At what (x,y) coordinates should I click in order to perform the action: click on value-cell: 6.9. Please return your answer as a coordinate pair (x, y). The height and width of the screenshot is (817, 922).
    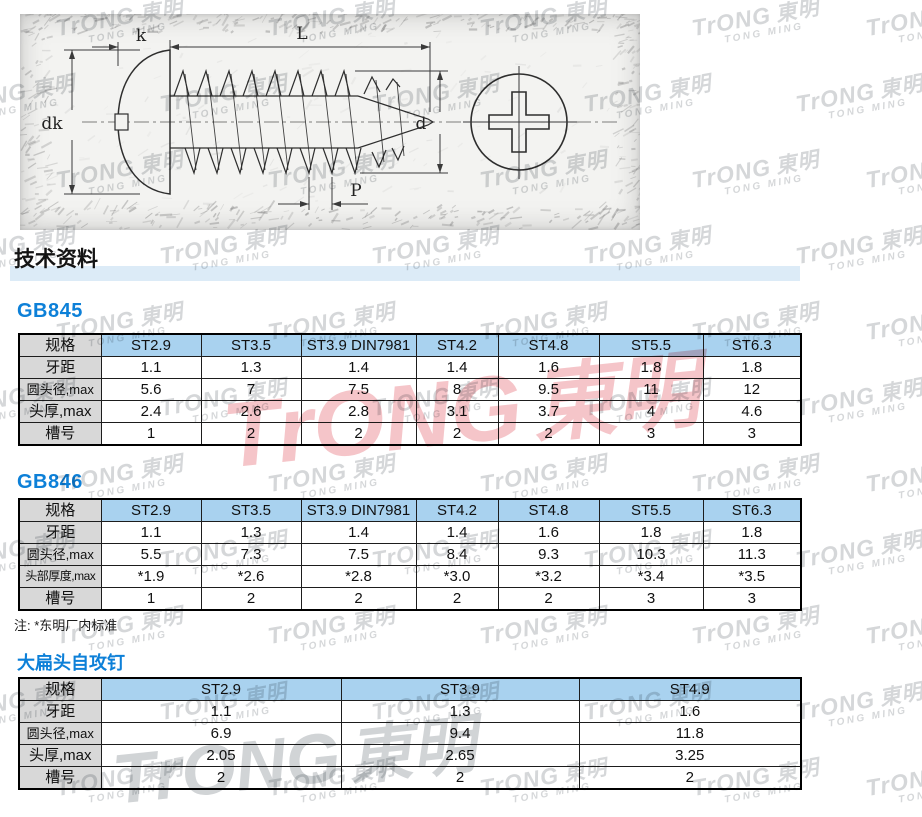
    Looking at the image, I should click on (221, 733).